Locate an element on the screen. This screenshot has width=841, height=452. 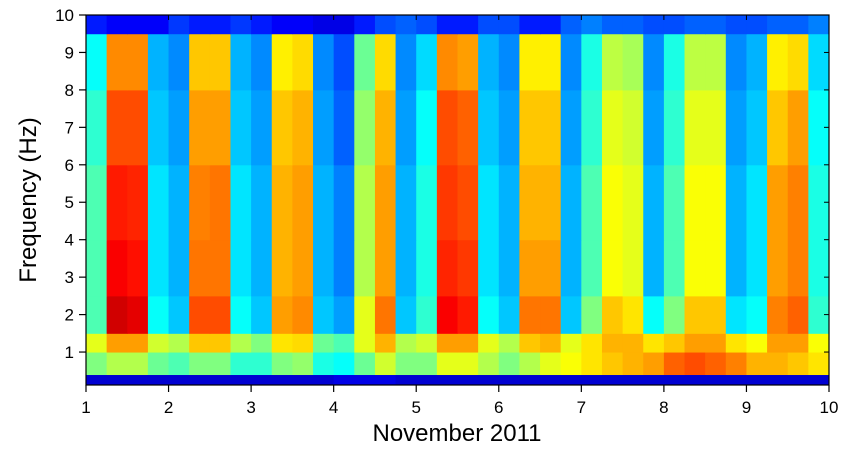
x-tick-label: 9 is located at coordinates (746, 407).